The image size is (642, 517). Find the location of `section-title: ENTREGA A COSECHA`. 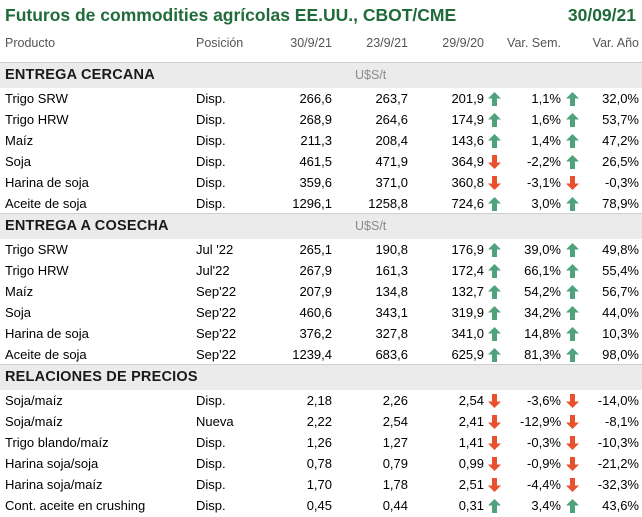

section-title: ENTREGA A COSECHA is located at coordinates (87, 226).